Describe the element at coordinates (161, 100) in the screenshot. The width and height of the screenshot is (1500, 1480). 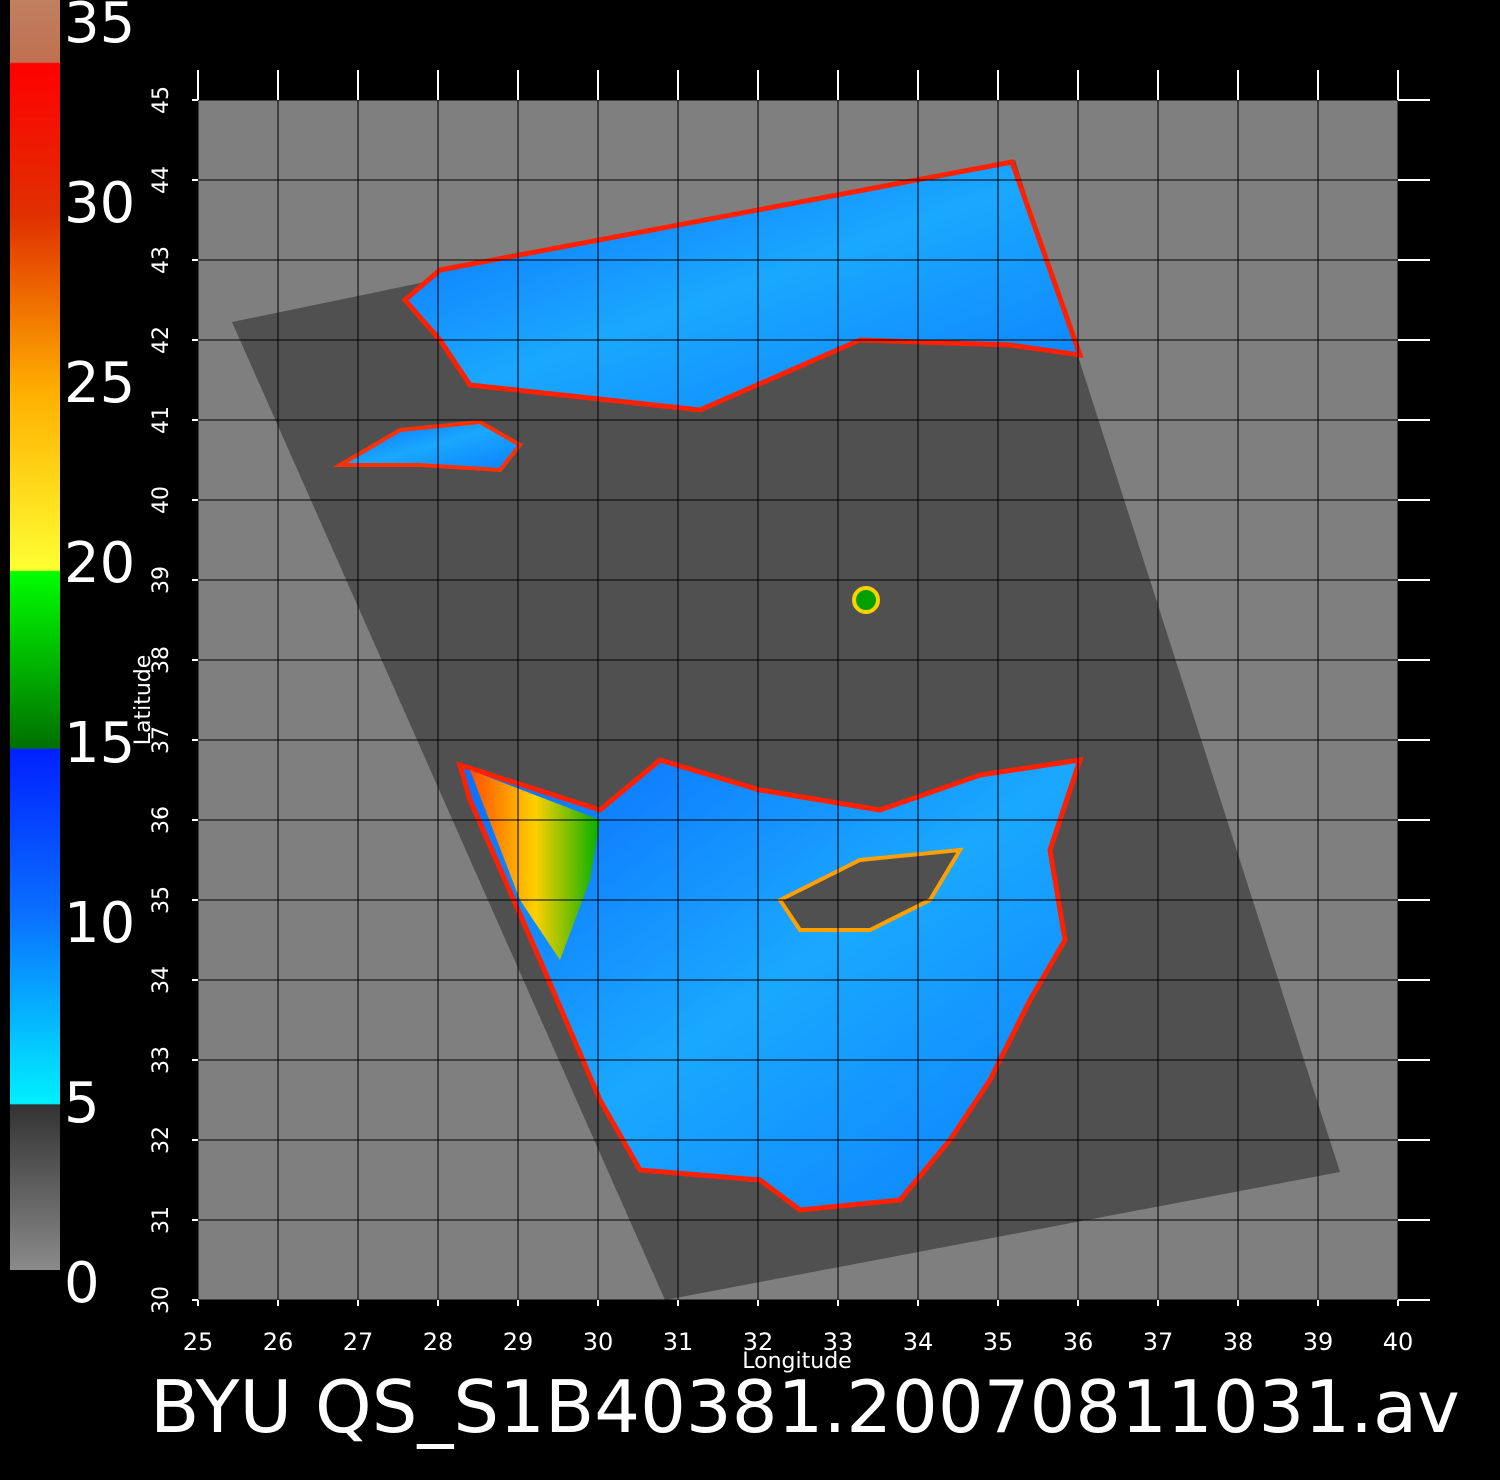
I see `y-tick-label: 45` at that location.